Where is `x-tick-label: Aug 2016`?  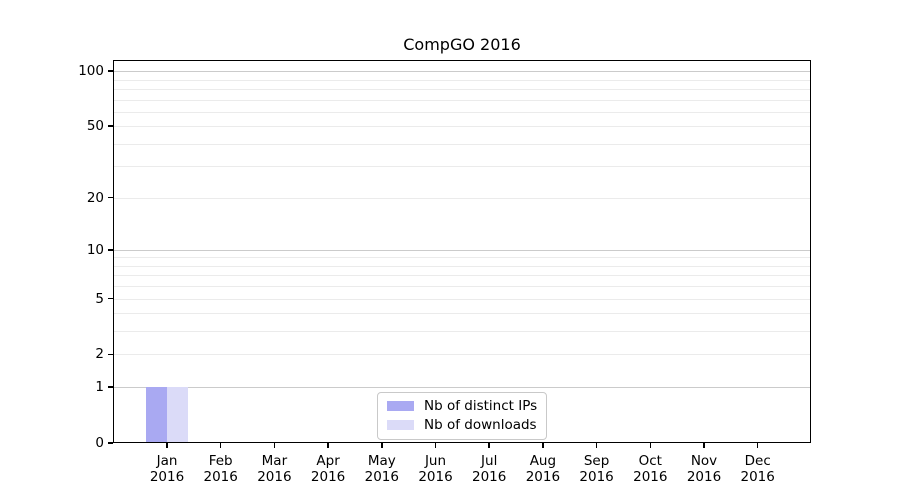 x-tick-label: Aug 2016 is located at coordinates (543, 469).